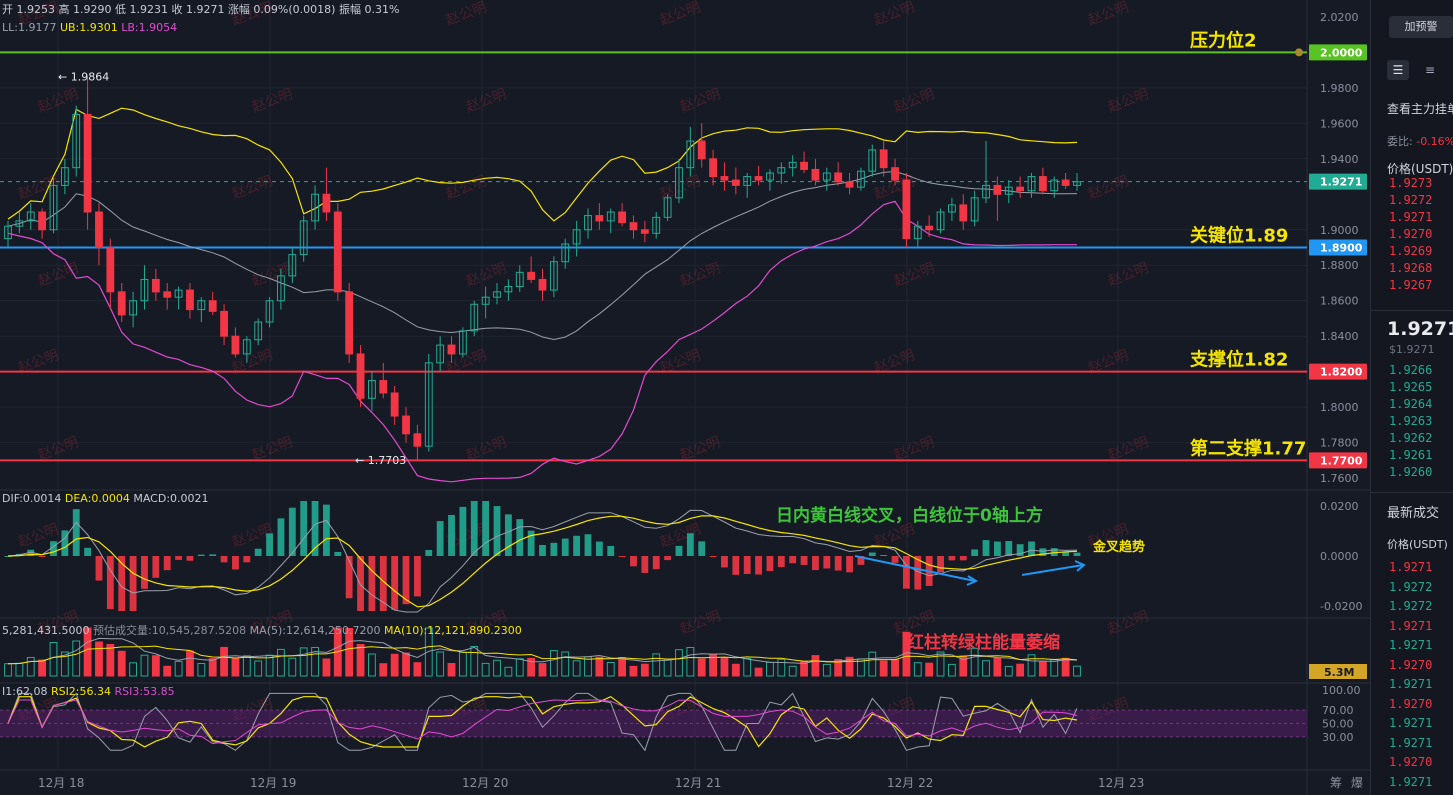 Image resolution: width=1453 pixels, height=795 pixels. Describe the element at coordinates (453, 630) in the screenshot. I see `legend-item: MA(10):12,121,890.2300` at that location.